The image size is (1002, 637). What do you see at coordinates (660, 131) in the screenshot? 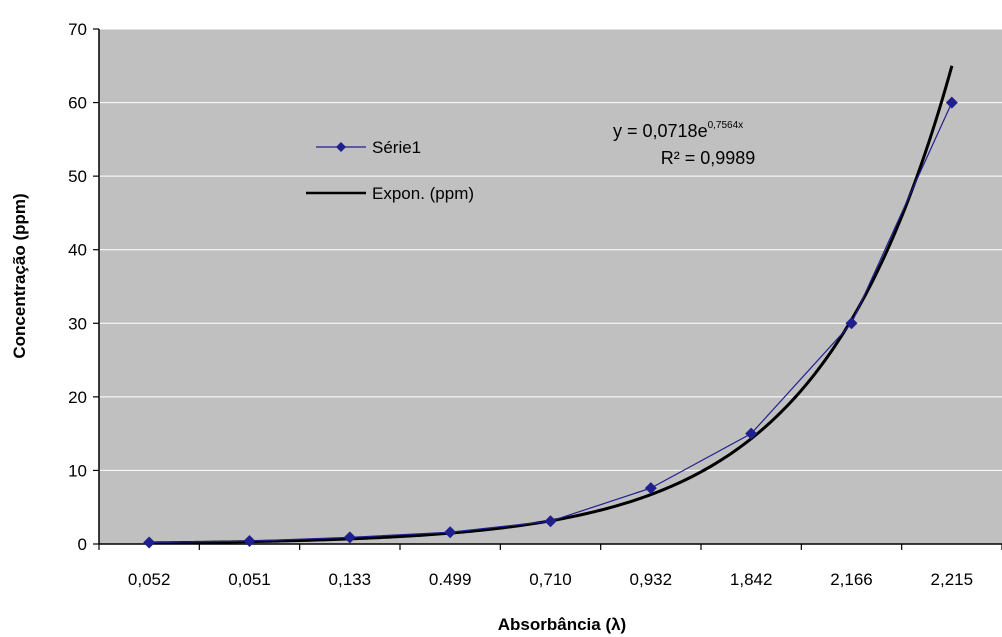
I see `equation-main: y = 0,0718e` at bounding box center [660, 131].